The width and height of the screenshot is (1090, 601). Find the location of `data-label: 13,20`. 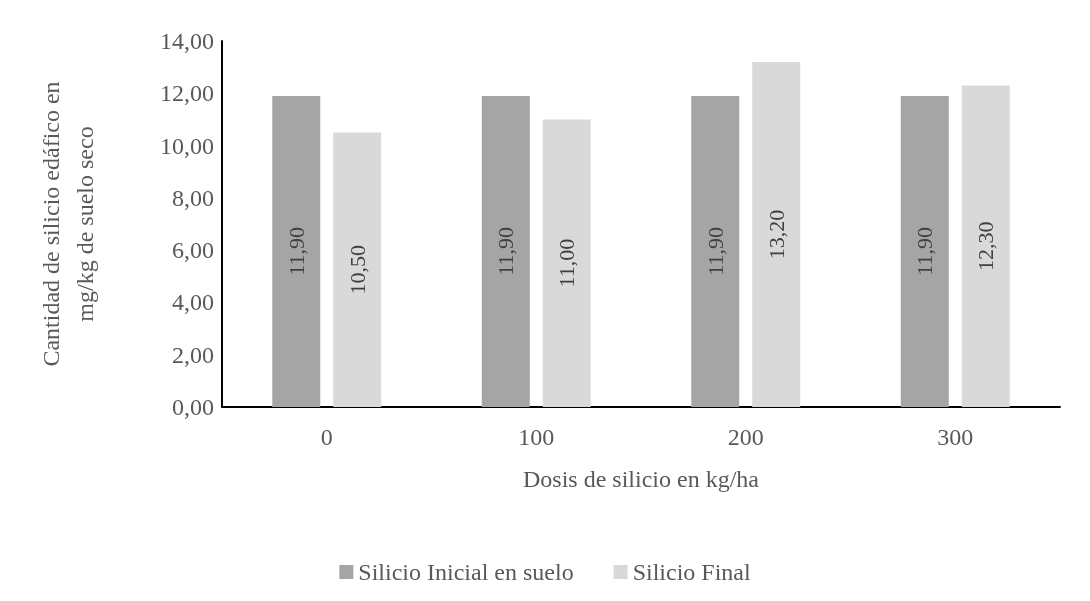

data-label: 13,20 is located at coordinates (776, 234).